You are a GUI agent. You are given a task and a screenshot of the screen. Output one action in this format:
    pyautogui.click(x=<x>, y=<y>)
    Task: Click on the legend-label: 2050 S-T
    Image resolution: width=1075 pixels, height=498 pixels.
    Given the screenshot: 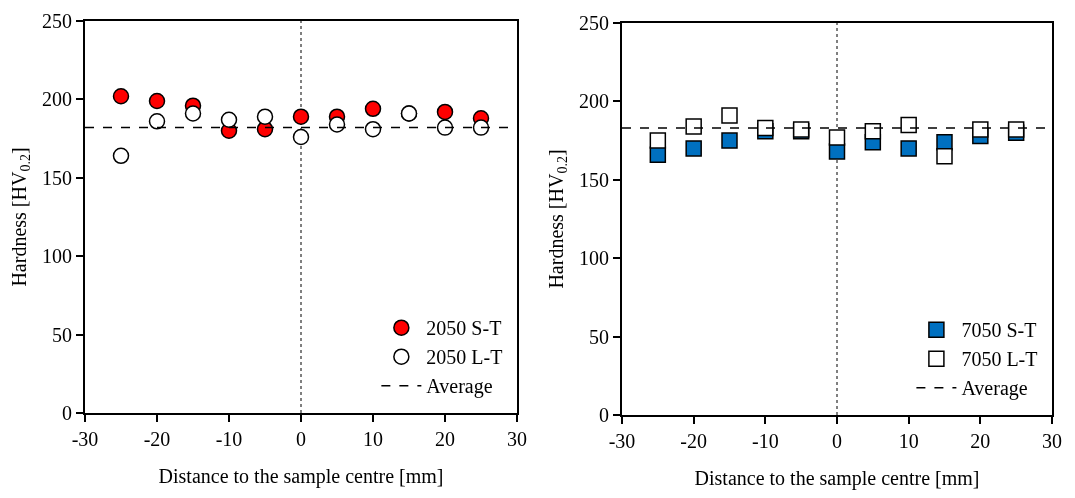 What is the action you would take?
    pyautogui.click(x=464, y=328)
    